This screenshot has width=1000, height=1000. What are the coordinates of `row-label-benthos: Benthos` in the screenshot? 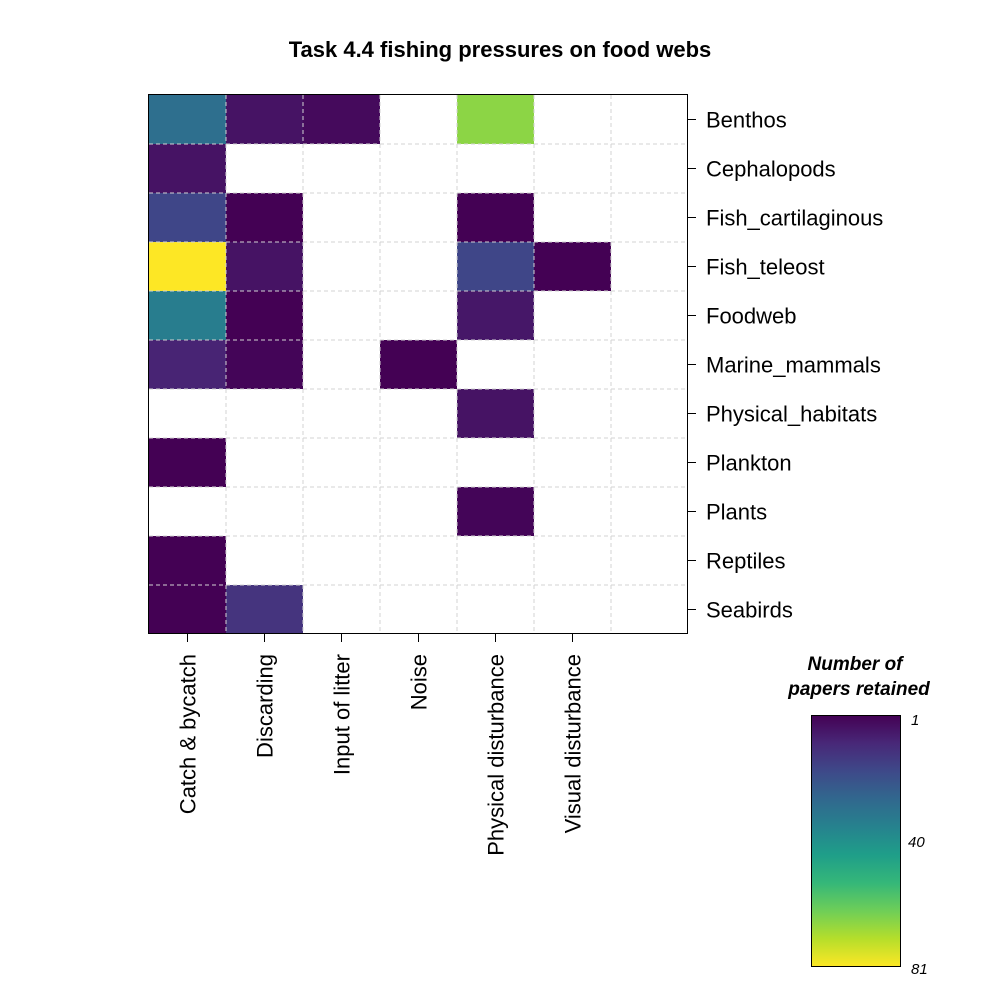 It's located at (746, 120).